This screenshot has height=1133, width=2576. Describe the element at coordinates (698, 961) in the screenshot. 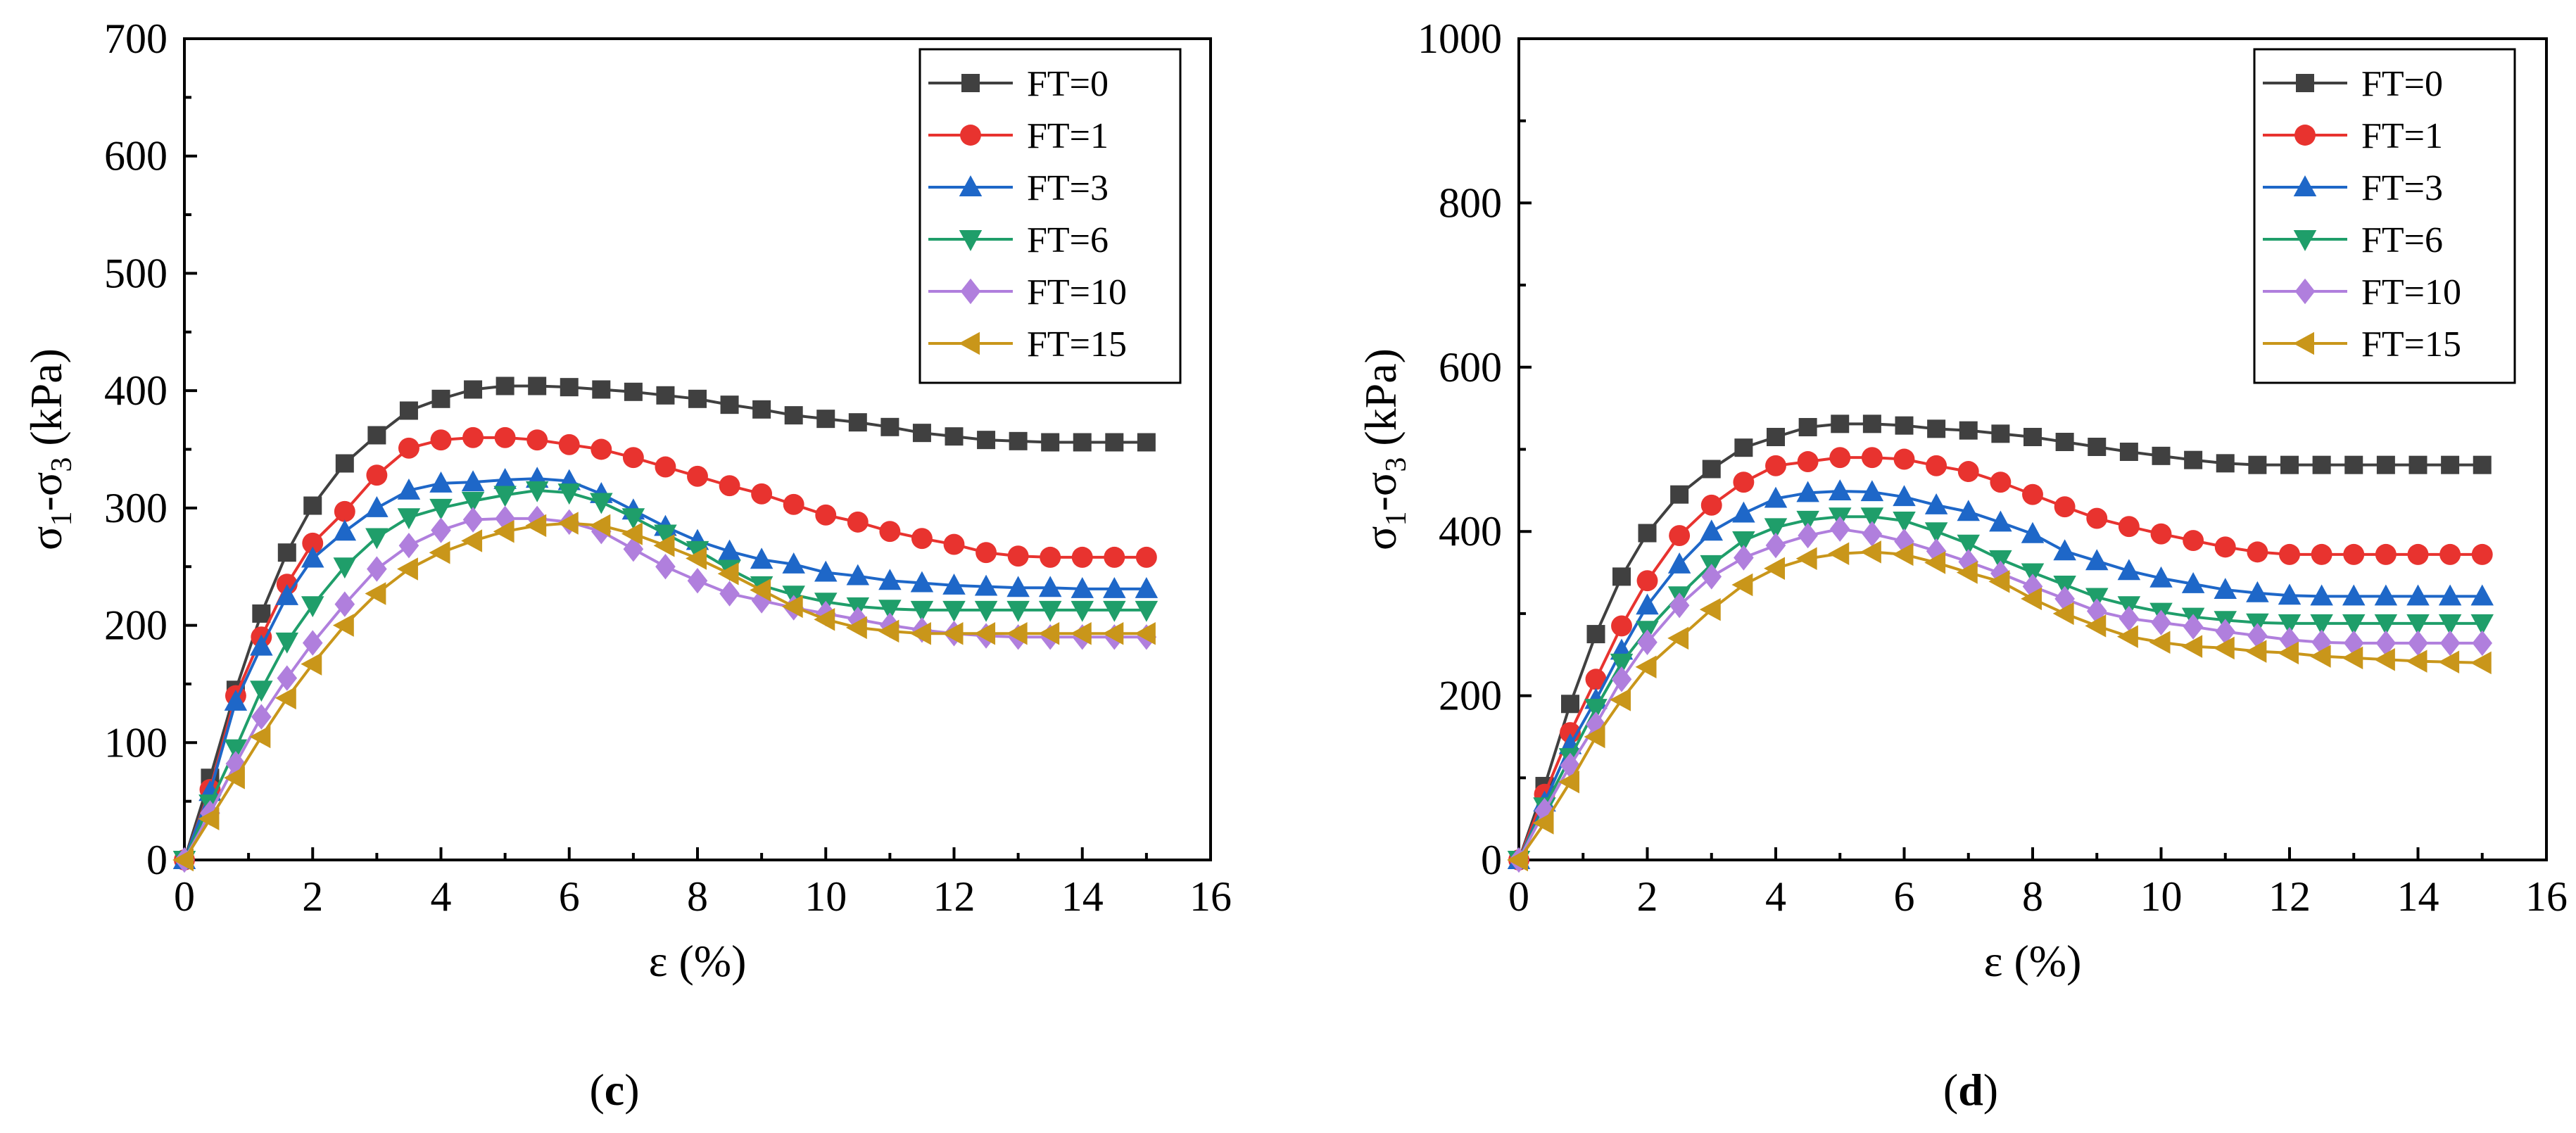

I see `x-axis-label: ε (%)` at that location.